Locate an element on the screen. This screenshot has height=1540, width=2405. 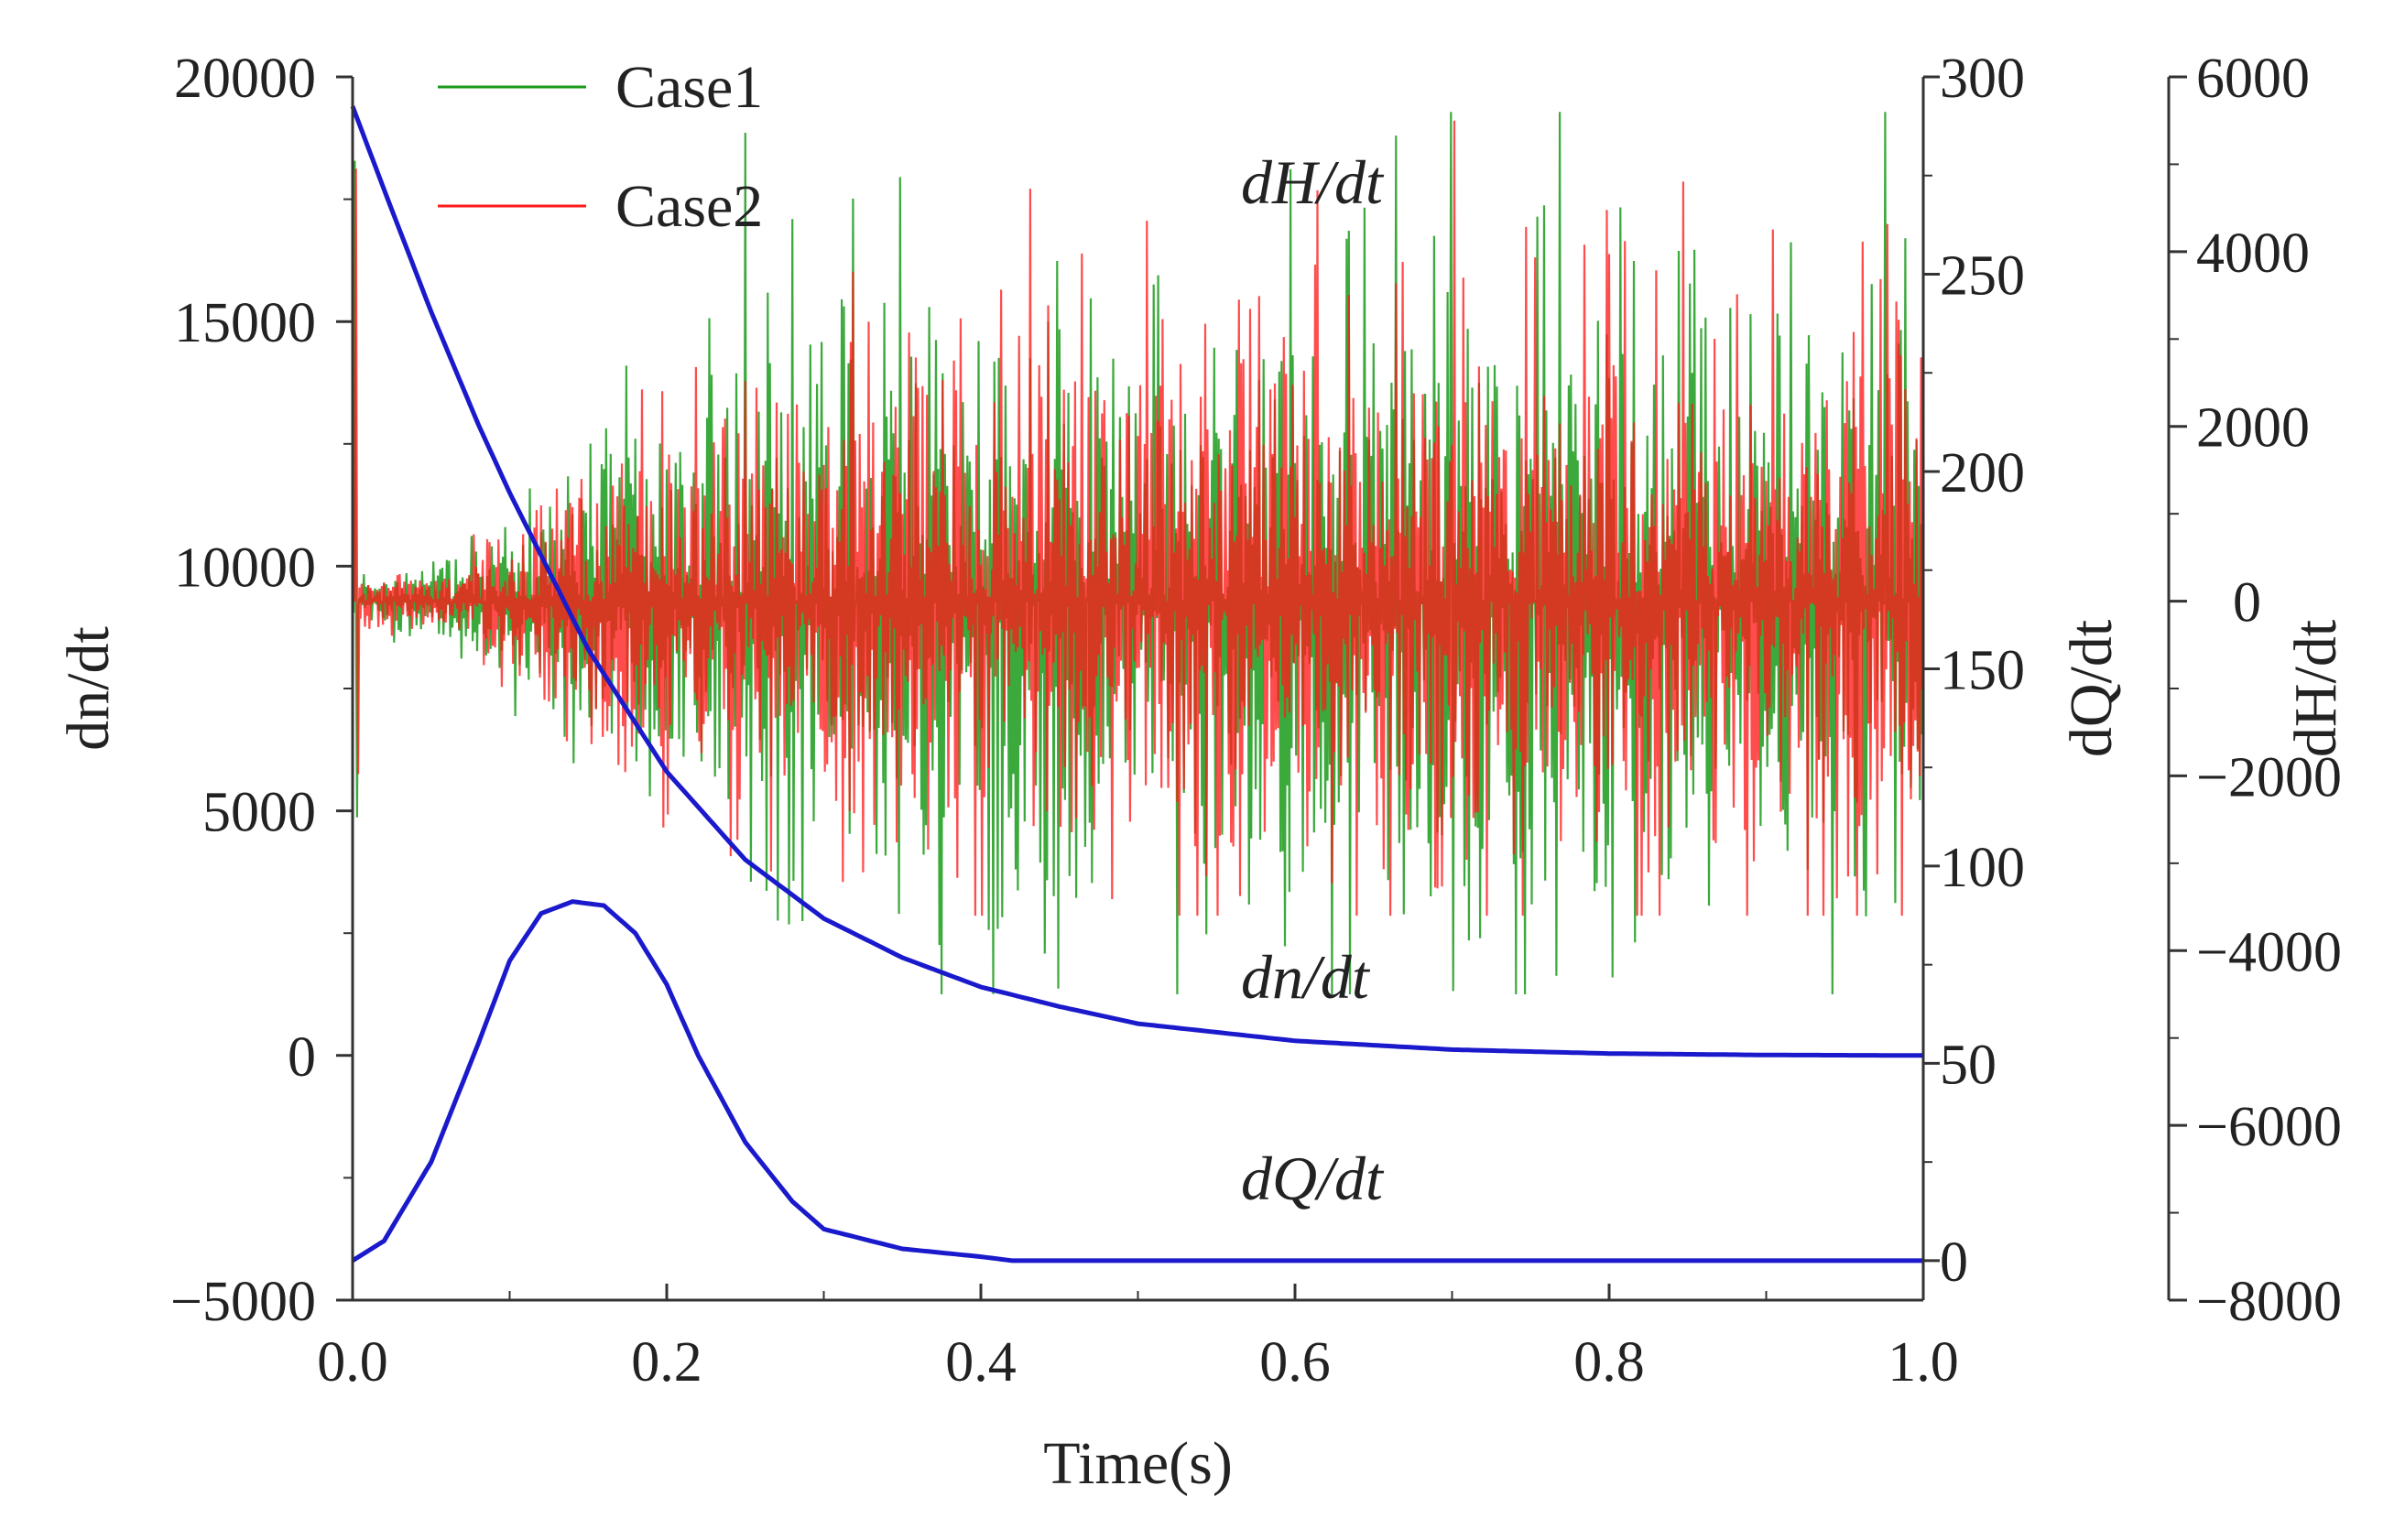
x-tick-label: 0.4 is located at coordinates (981, 1362).